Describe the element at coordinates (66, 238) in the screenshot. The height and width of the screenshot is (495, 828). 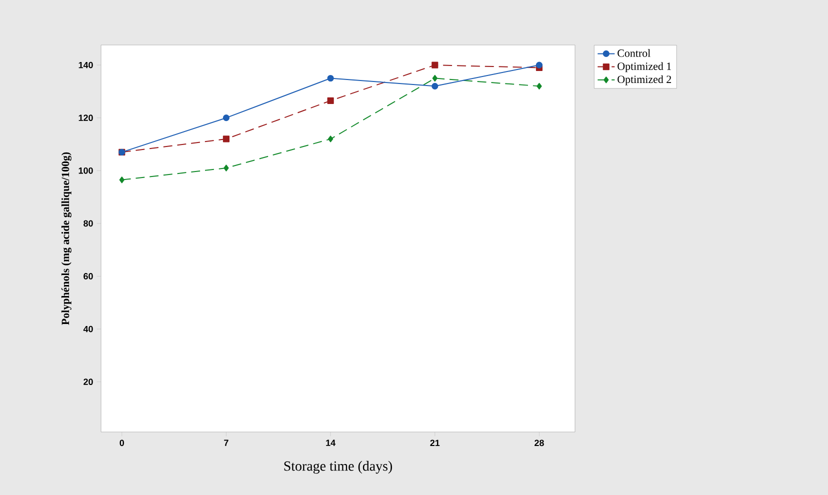
I see `y-axis-title: Polyphénols (mg acide gallique/100g)` at that location.